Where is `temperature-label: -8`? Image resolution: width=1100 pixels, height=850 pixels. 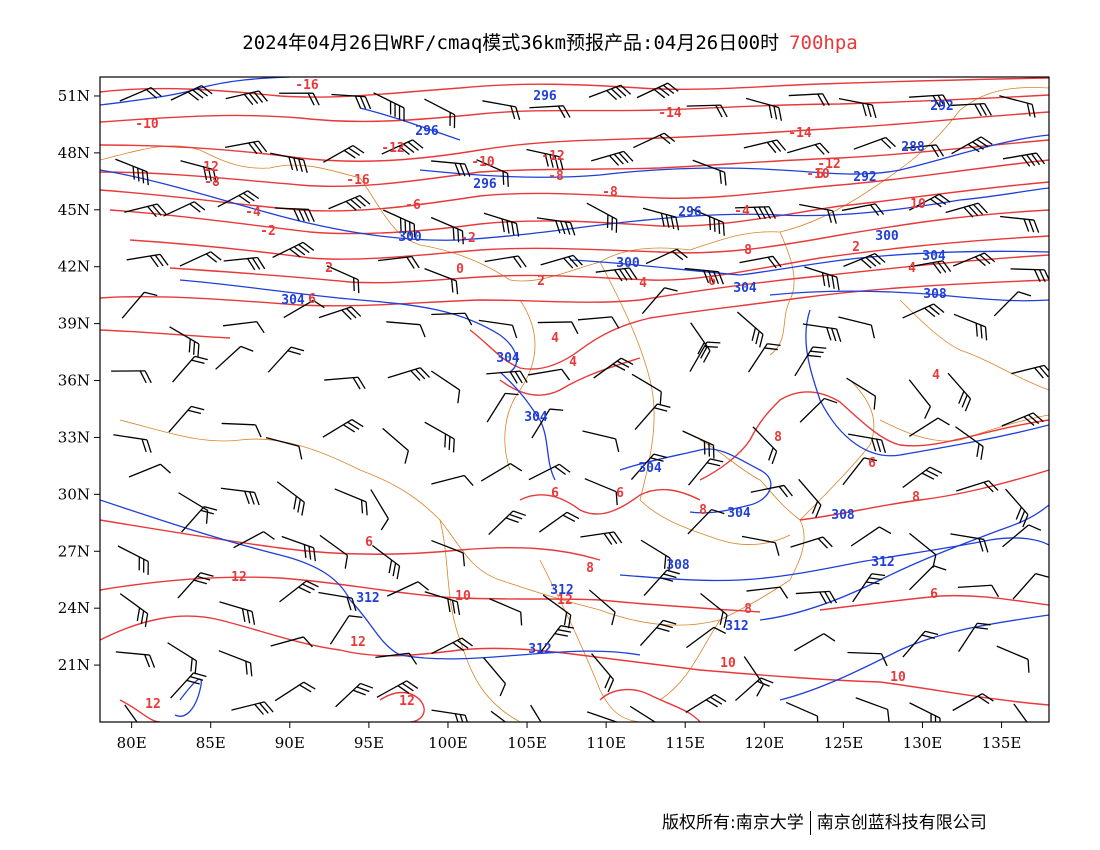 temperature-label: -8 is located at coordinates (212, 182).